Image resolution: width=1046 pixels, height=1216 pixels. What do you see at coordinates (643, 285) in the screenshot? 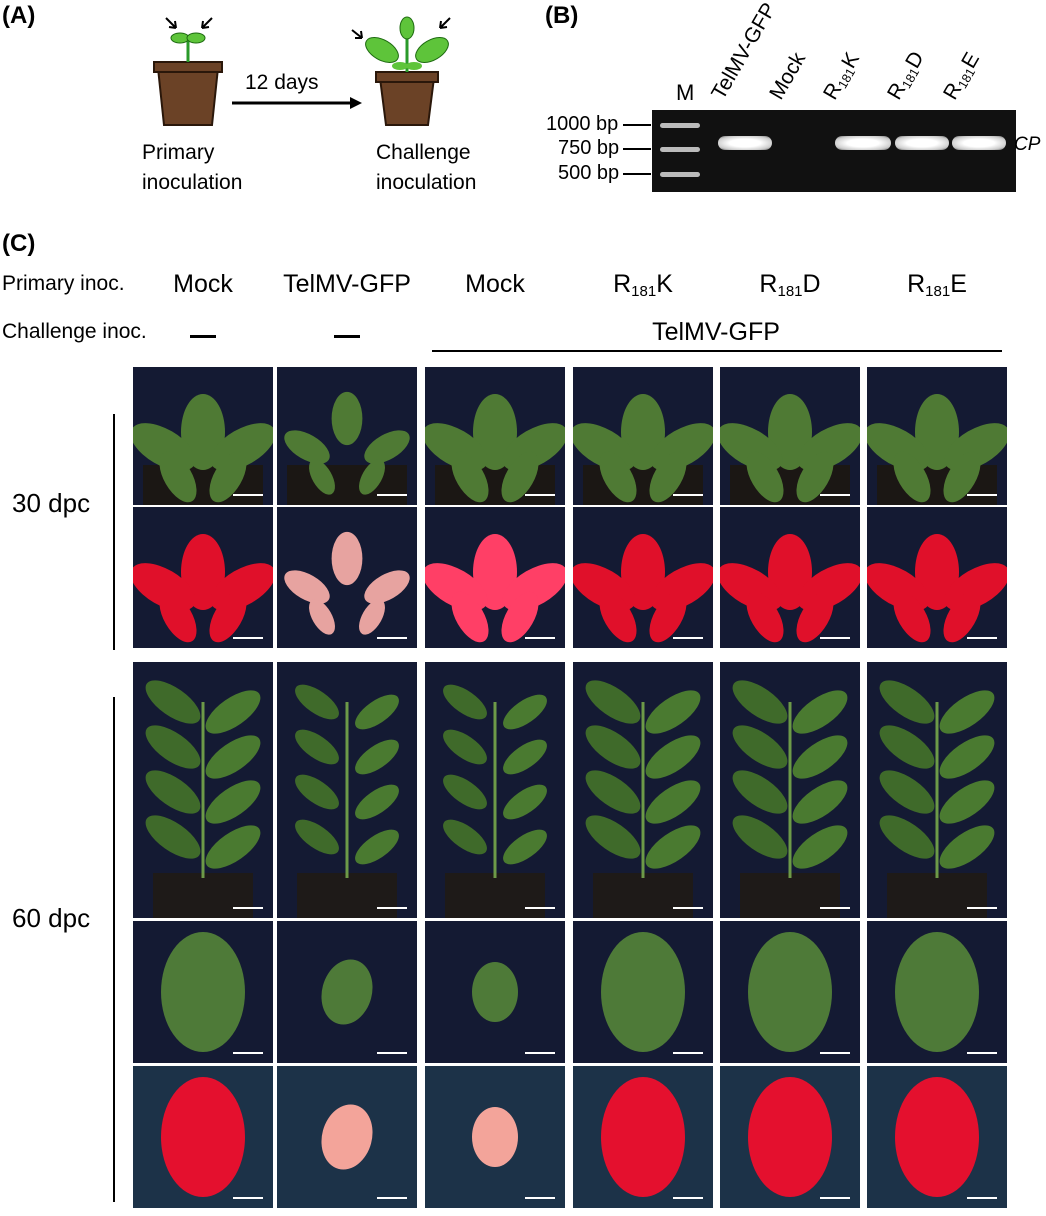
I see `column-header: R181K` at bounding box center [643, 285].